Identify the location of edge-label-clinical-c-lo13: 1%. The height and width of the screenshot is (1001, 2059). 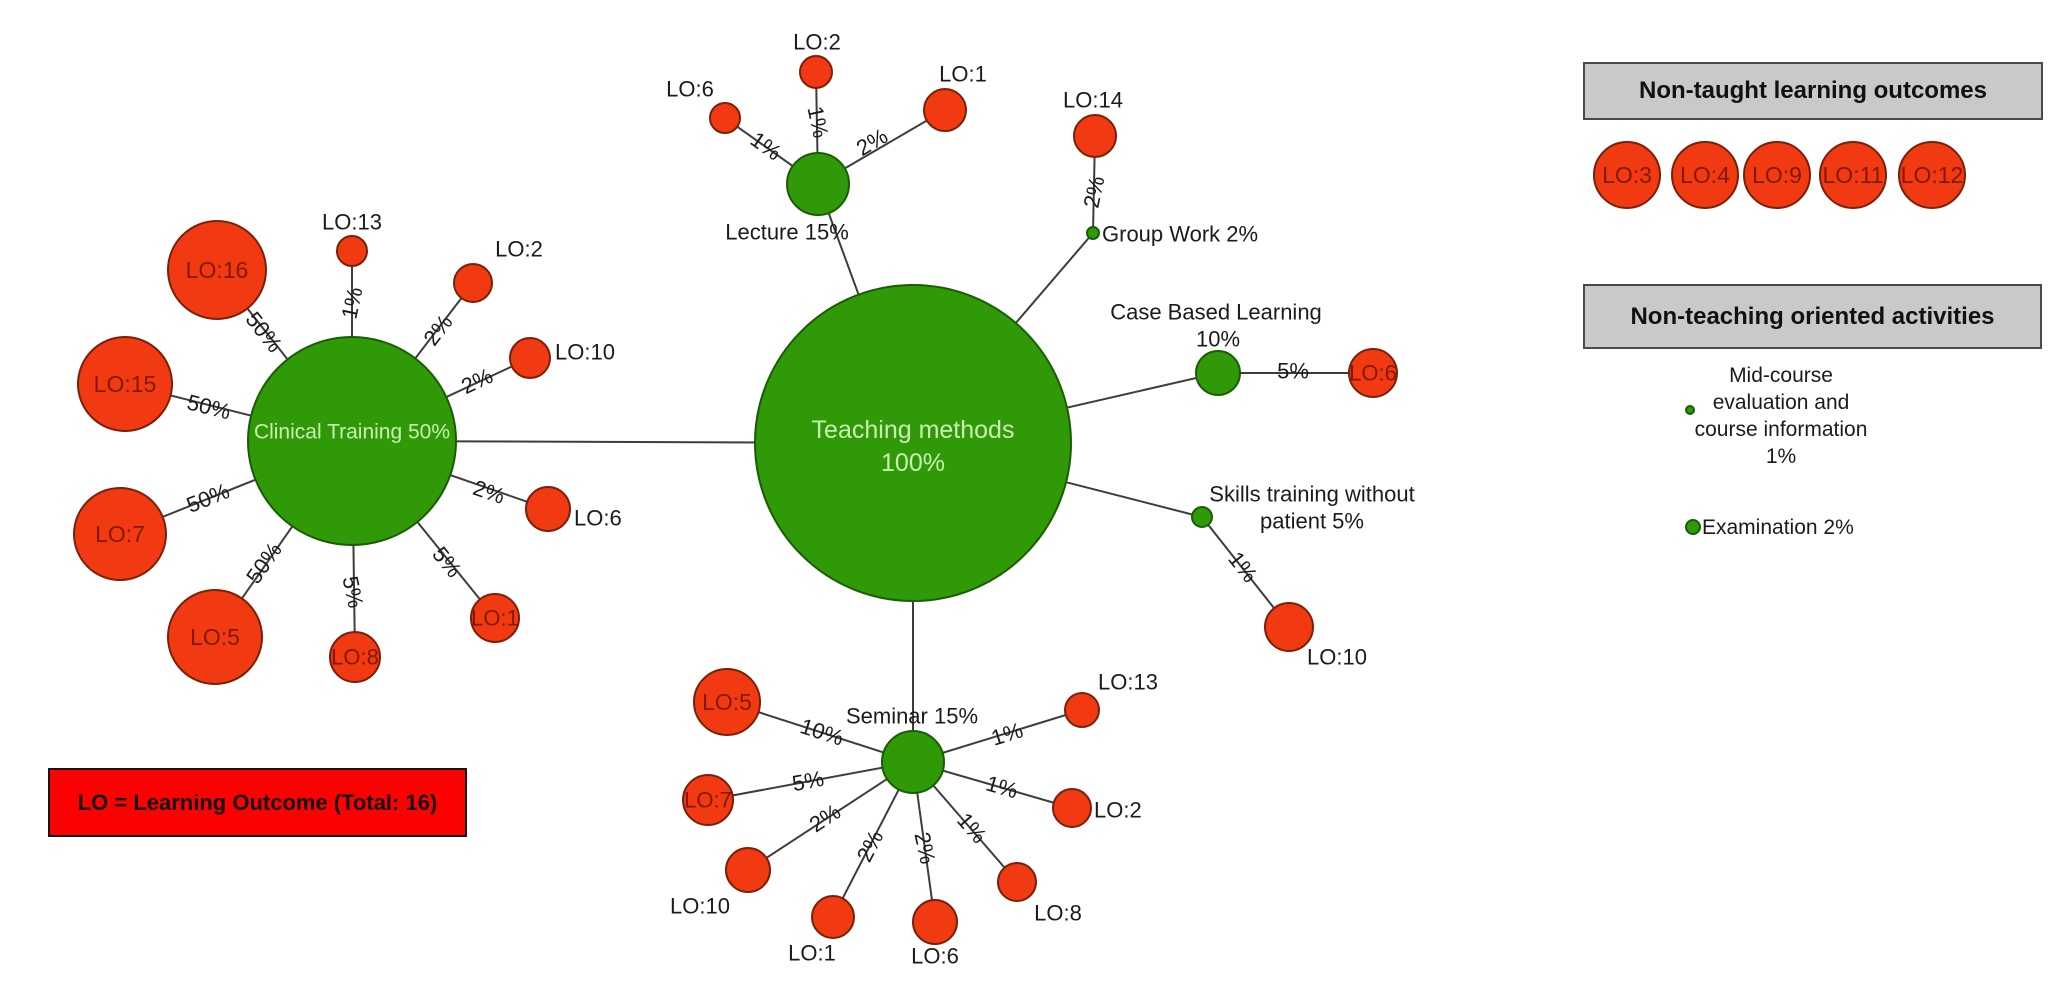
(351, 303).